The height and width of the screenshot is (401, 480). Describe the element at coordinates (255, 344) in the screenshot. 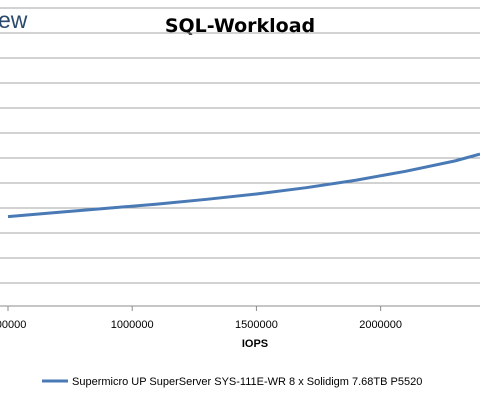

I see `x-axis-label: IOPS` at that location.